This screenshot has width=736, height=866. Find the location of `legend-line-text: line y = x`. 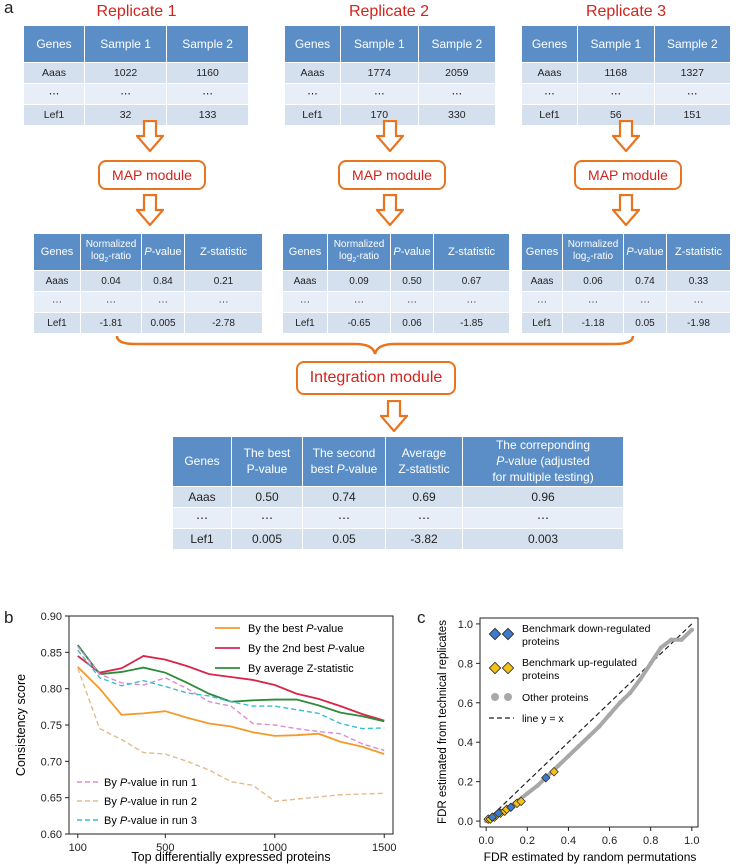

legend-line-text: line y = x is located at coordinates (543, 719).